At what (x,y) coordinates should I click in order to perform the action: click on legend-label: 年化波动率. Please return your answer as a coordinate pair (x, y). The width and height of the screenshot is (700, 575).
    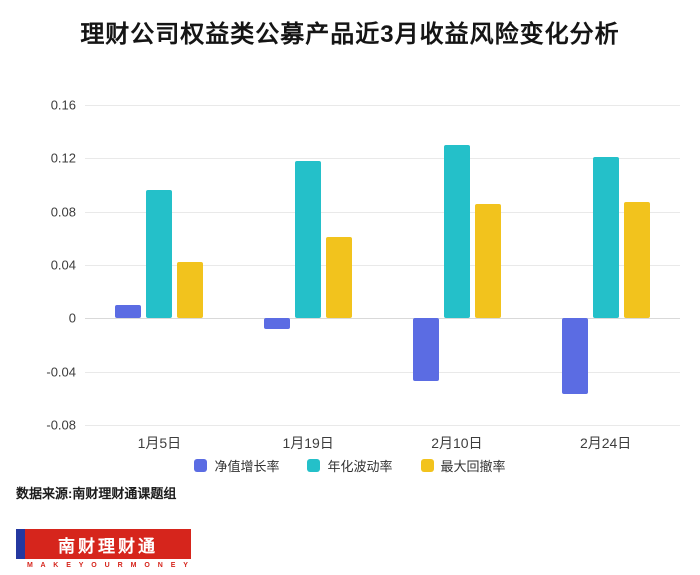
    Looking at the image, I should click on (360, 466).